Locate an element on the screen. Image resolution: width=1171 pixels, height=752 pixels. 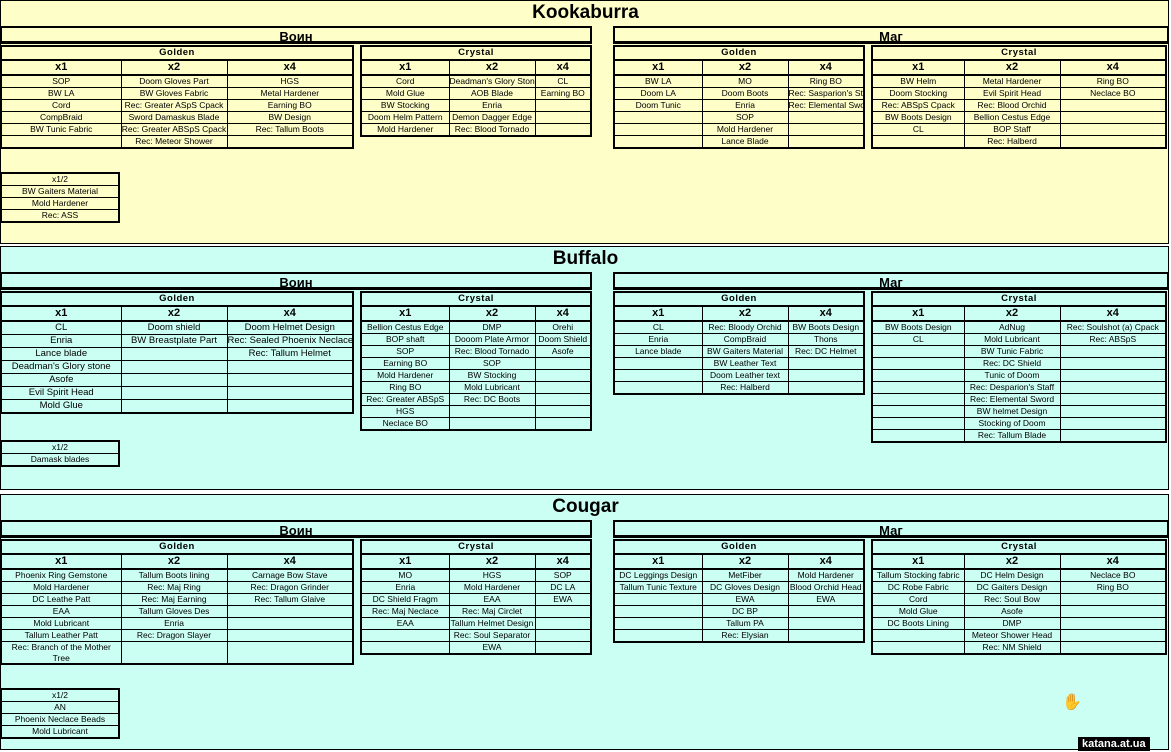
table-cell: Orehi is located at coordinates (563, 327).